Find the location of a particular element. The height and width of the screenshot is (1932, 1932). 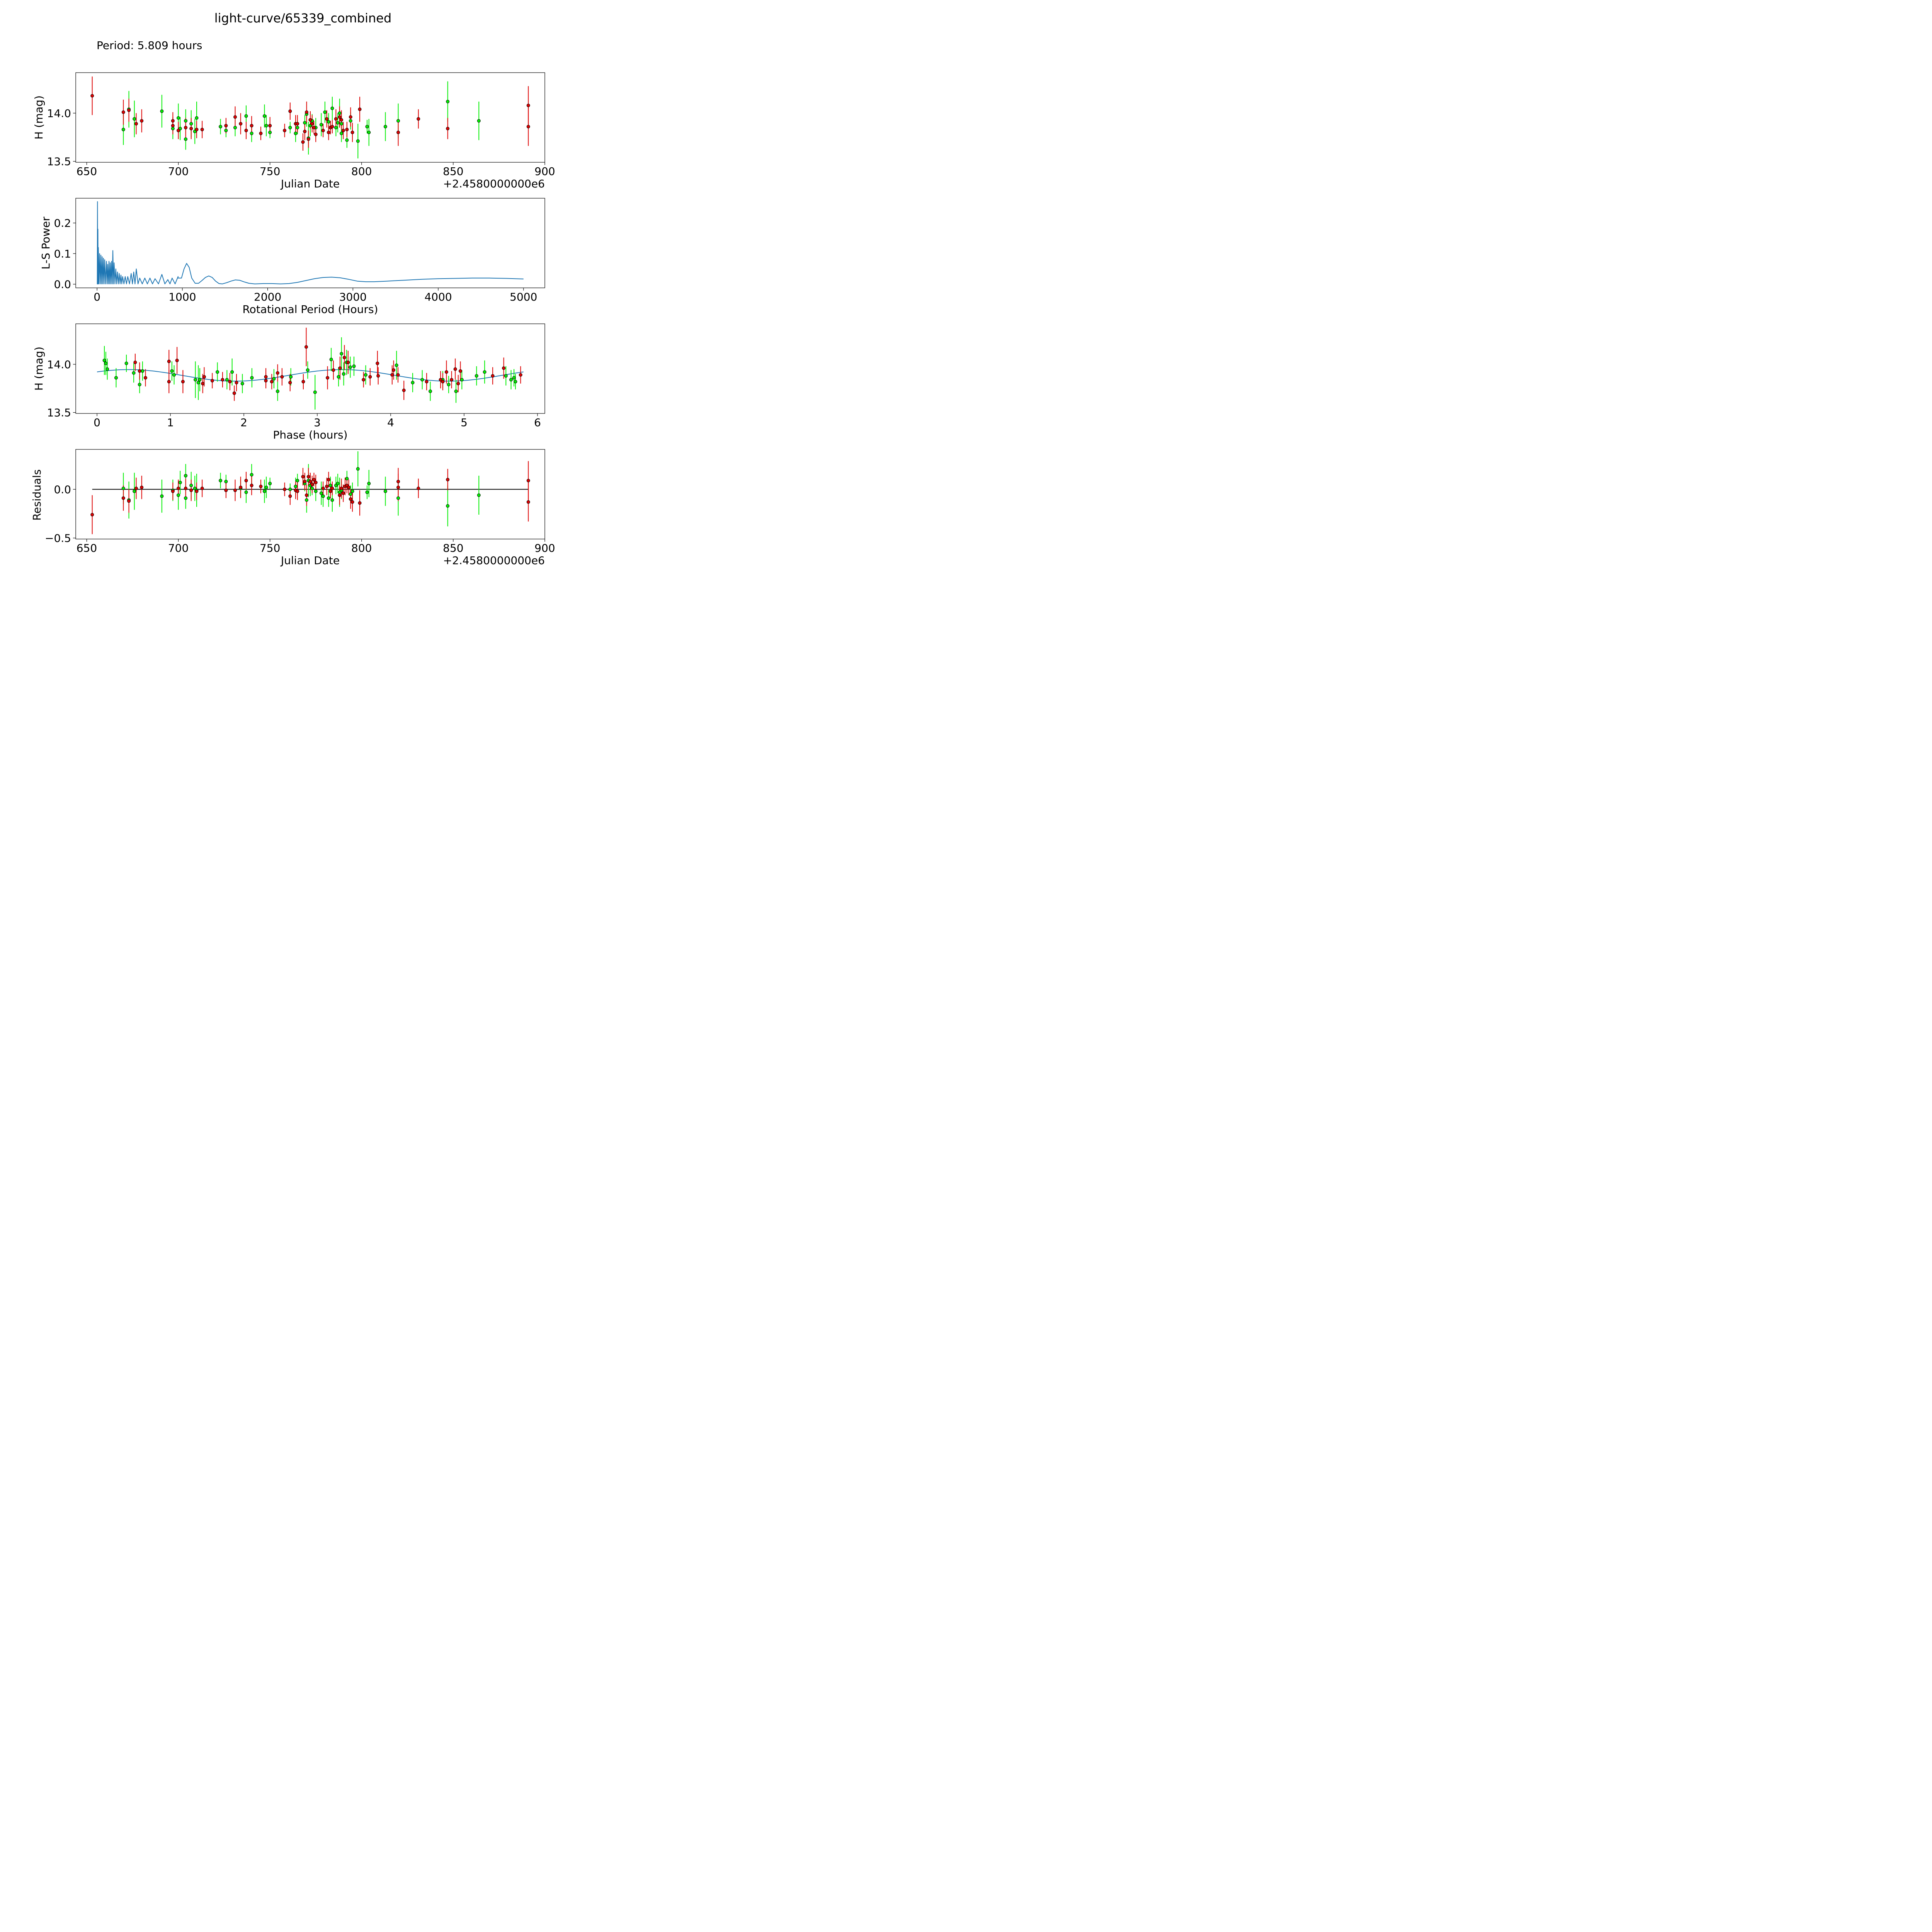

x-tick-label: 2000 is located at coordinates (268, 297).